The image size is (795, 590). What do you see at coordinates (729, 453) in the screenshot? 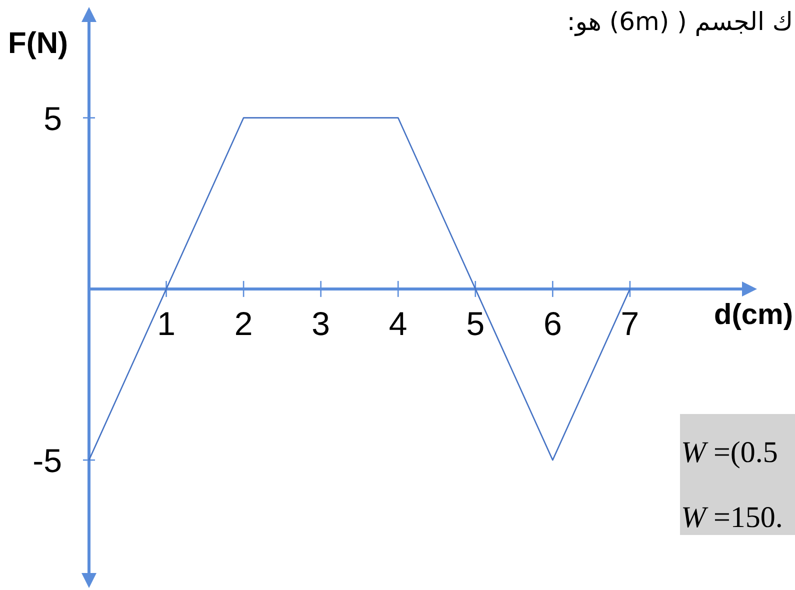
I see `annotation: W =(0.5` at bounding box center [729, 453].